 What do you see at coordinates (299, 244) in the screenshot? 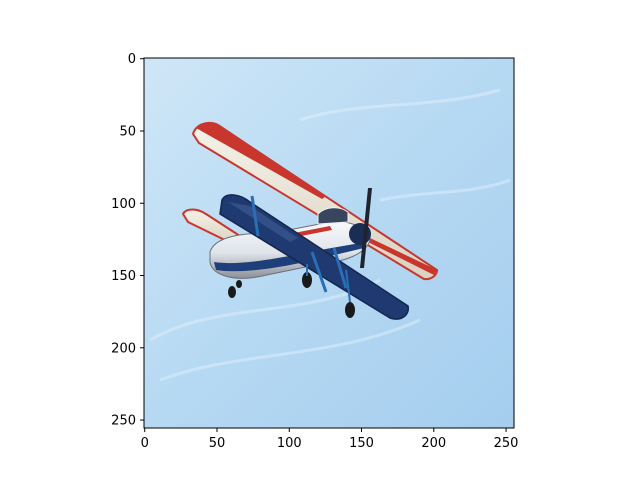
I see `wing-struts` at bounding box center [299, 244].